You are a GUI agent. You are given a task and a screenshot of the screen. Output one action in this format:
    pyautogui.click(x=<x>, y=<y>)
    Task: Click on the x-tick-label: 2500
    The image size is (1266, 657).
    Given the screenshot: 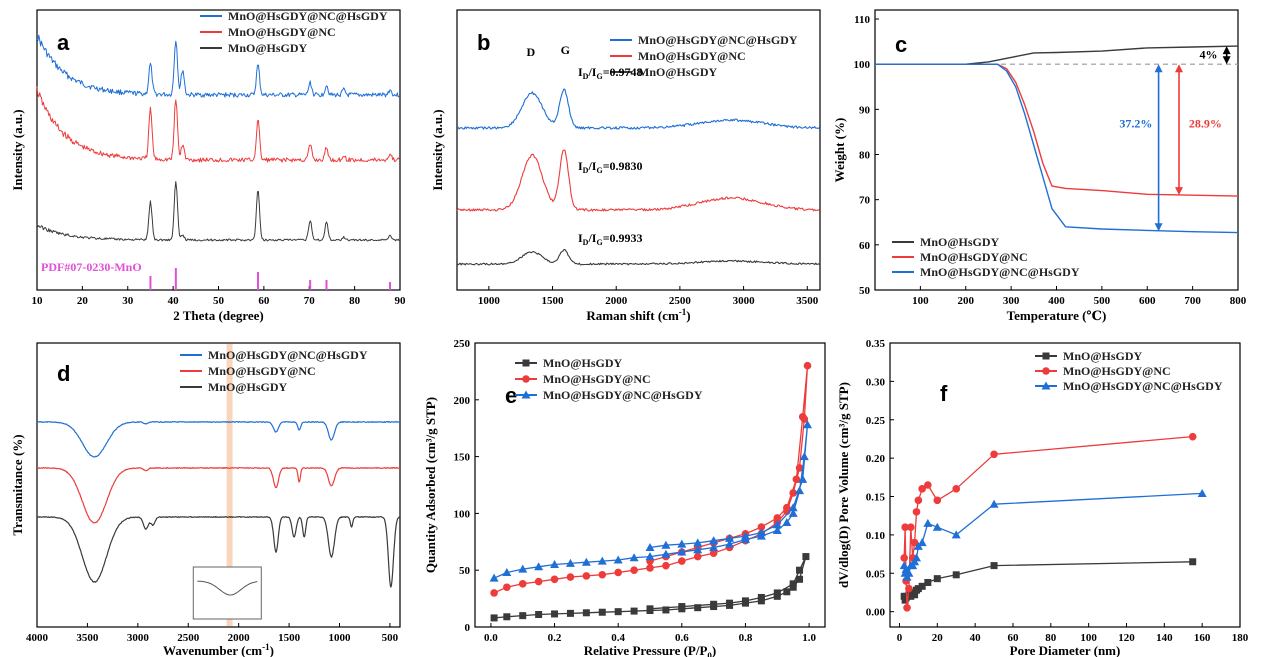 What is the action you would take?
    pyautogui.click(x=680, y=301)
    